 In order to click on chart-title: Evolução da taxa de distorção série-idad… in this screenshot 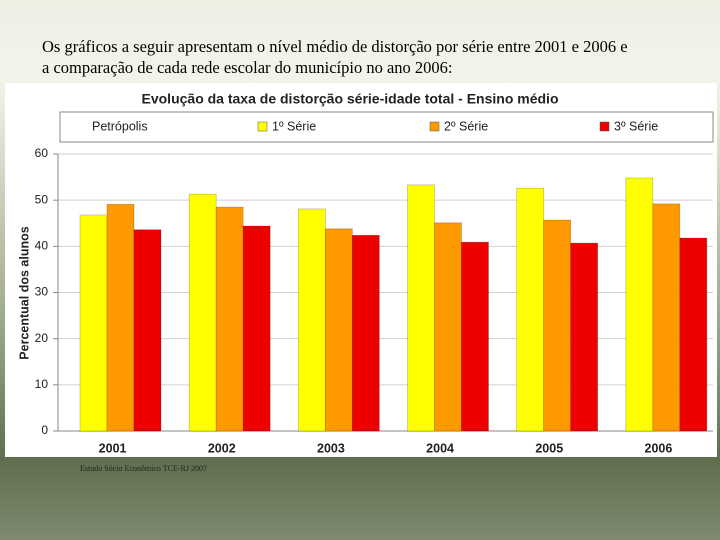, I will do `click(350, 99)`.